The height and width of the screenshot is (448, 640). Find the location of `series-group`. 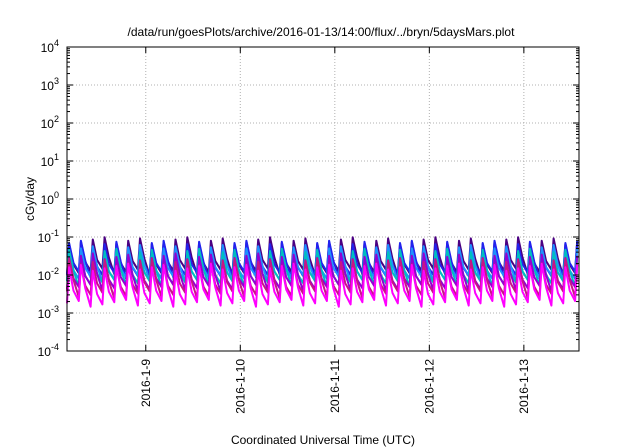

series-group is located at coordinates (322, 272).